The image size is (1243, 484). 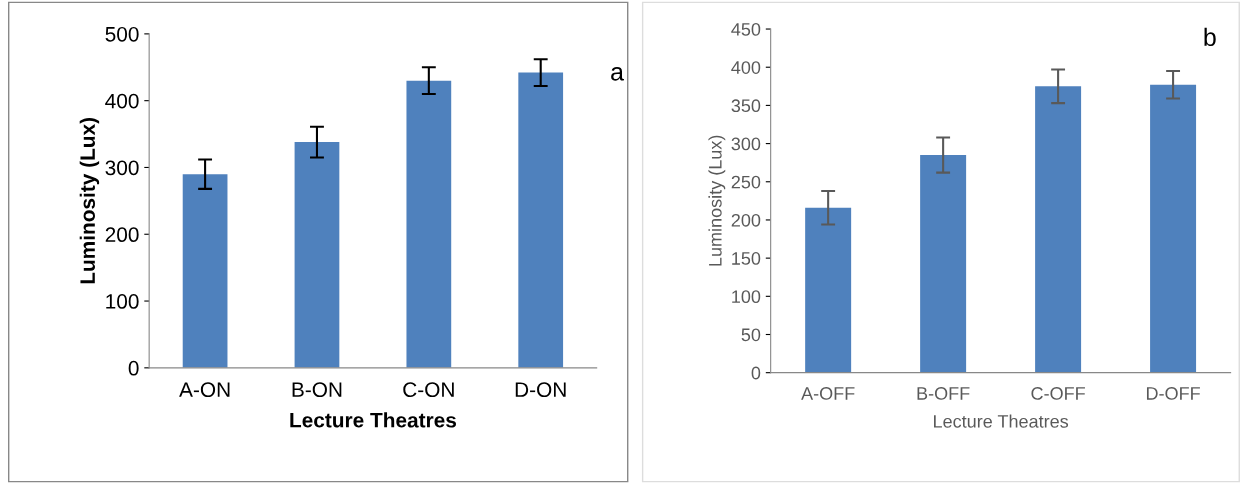 I want to click on y-tick-label: 450, so click(x=746, y=29).